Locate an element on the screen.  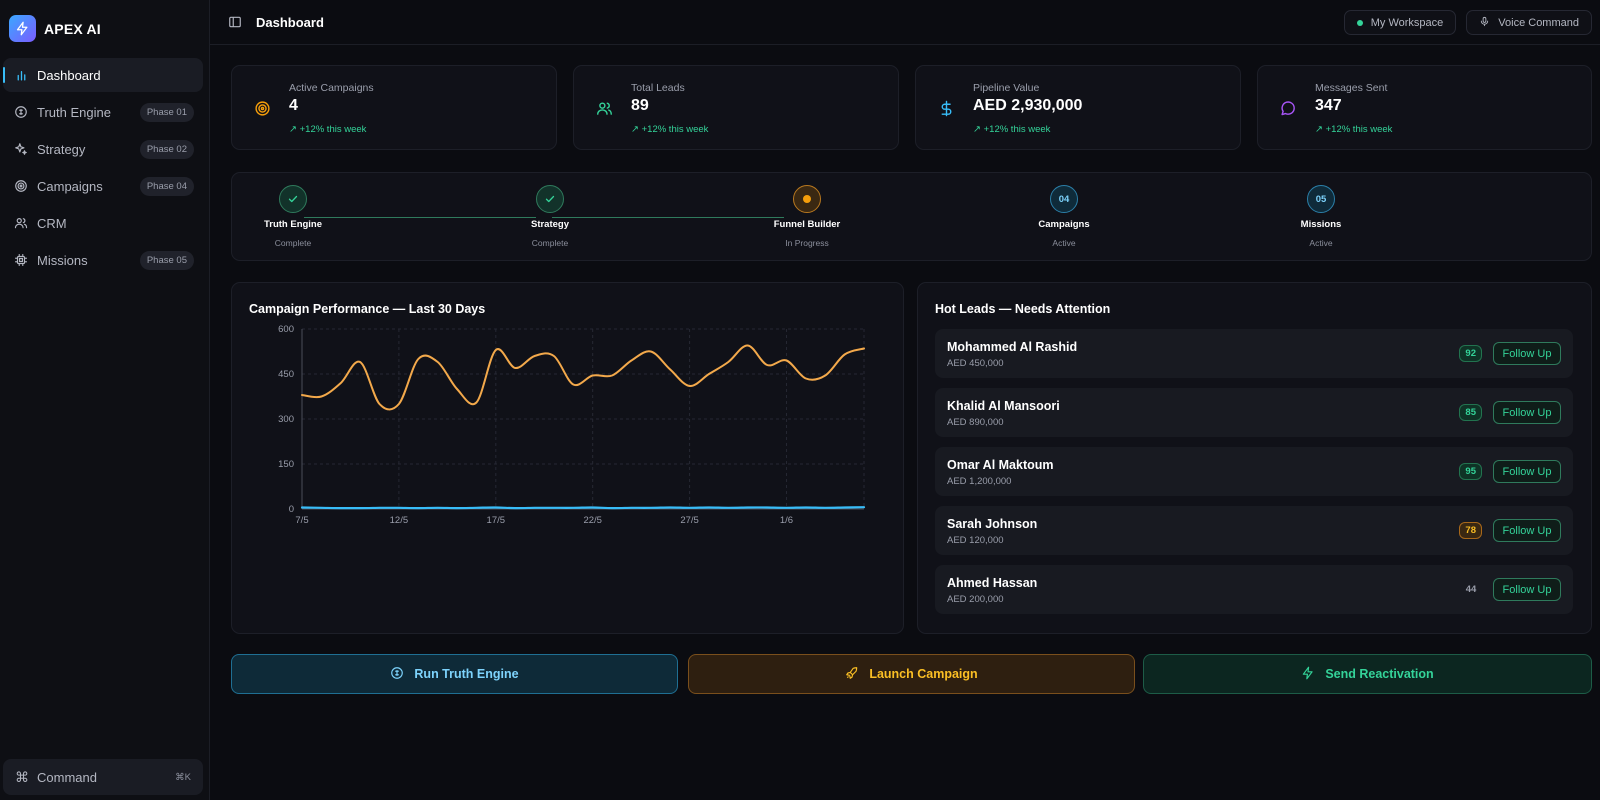
zap-icon is located at coordinates (1308, 674).